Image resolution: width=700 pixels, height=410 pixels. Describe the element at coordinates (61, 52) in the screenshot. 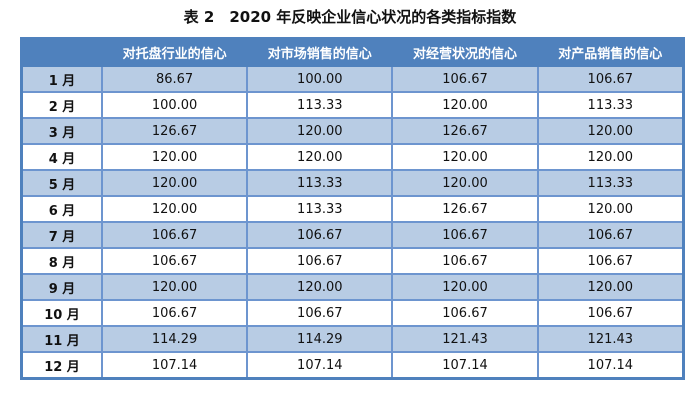

I see `column-header` at that location.